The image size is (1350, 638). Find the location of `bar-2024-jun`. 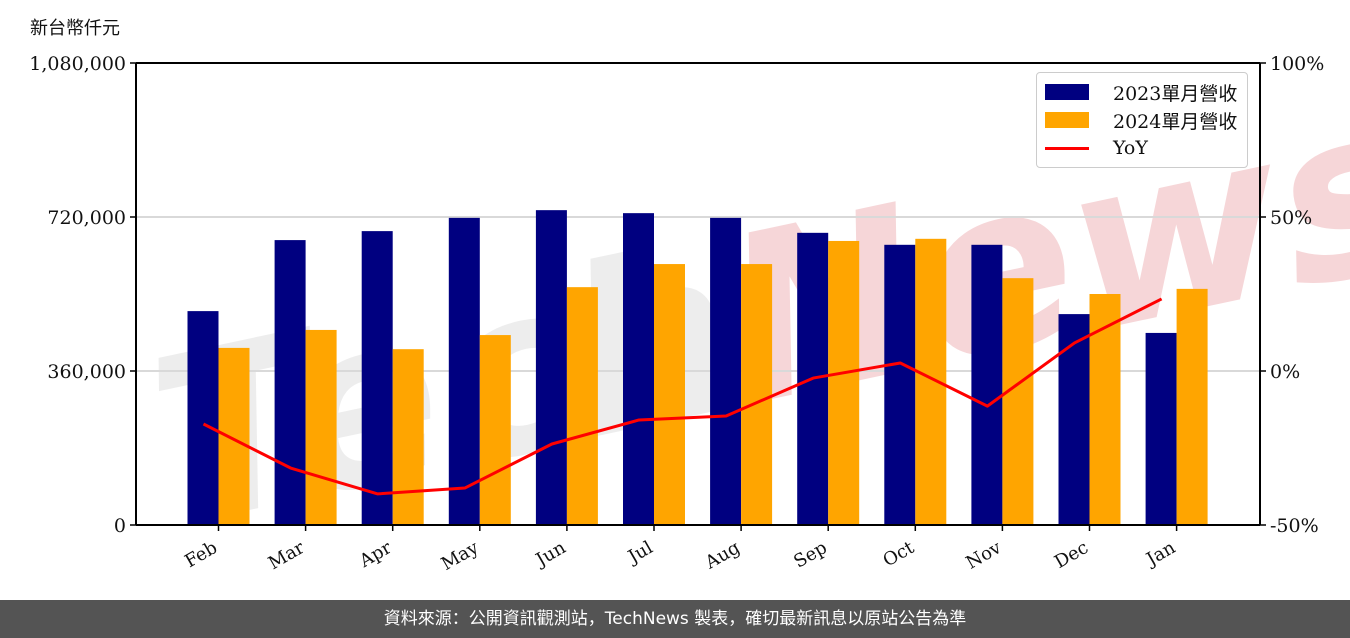

bar-2024-jun is located at coordinates (582, 406).